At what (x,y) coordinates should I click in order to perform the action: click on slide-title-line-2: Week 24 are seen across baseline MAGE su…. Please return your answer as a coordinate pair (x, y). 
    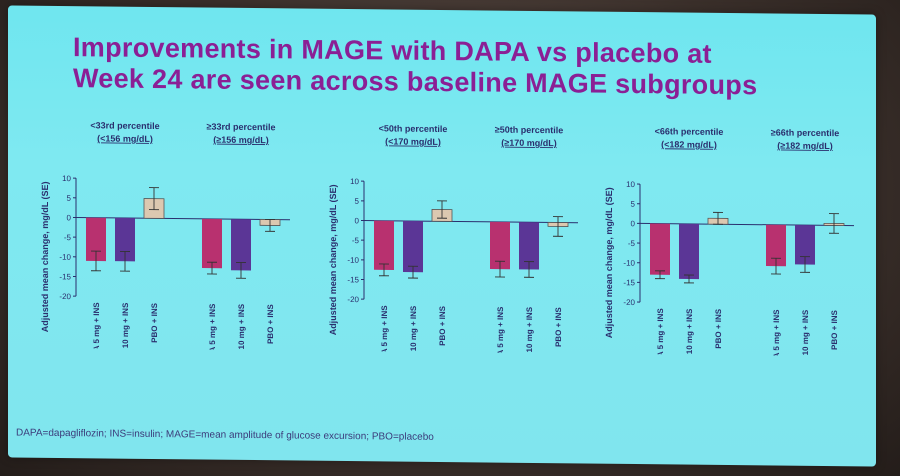
    Looking at the image, I should click on (415, 82).